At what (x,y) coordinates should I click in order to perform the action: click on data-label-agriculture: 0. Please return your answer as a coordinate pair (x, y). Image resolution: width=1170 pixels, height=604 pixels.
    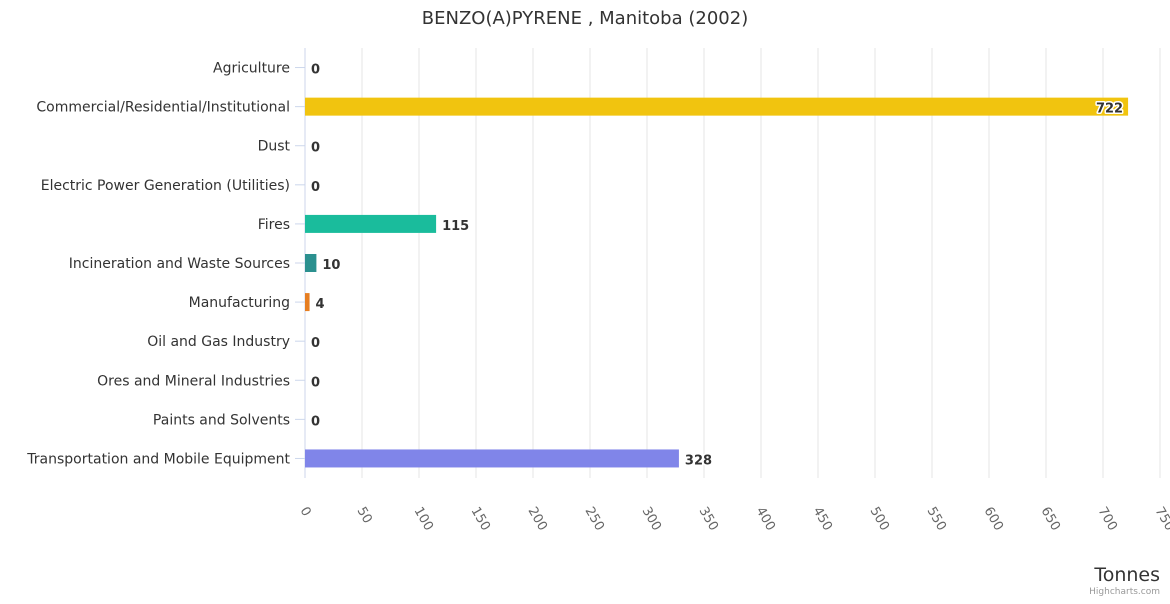
    Looking at the image, I should click on (315, 70).